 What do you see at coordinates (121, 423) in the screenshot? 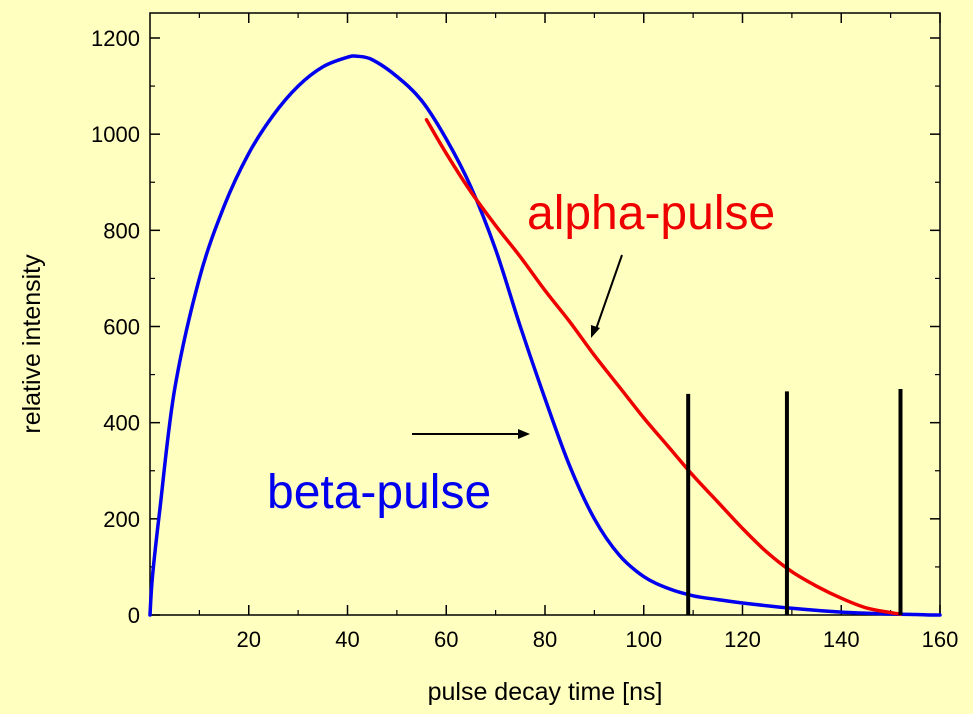
I see `y-tick-label: 400` at bounding box center [121, 423].